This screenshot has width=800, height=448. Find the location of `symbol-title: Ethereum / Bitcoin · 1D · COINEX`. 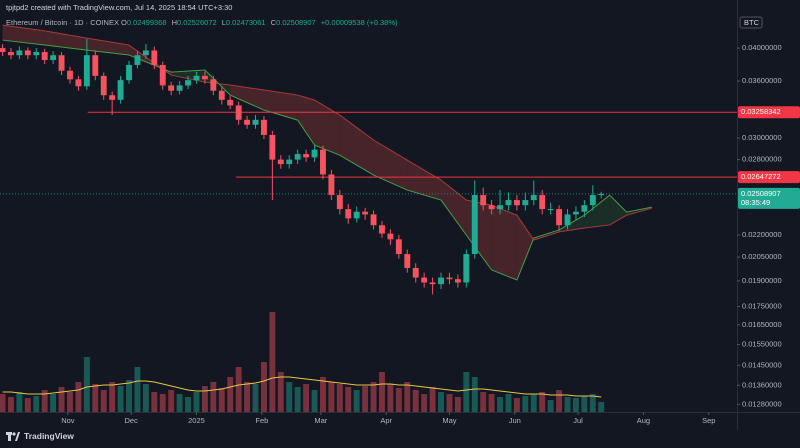

symbol-title: Ethereum / Bitcoin · 1D · COINEX is located at coordinates (62, 22).